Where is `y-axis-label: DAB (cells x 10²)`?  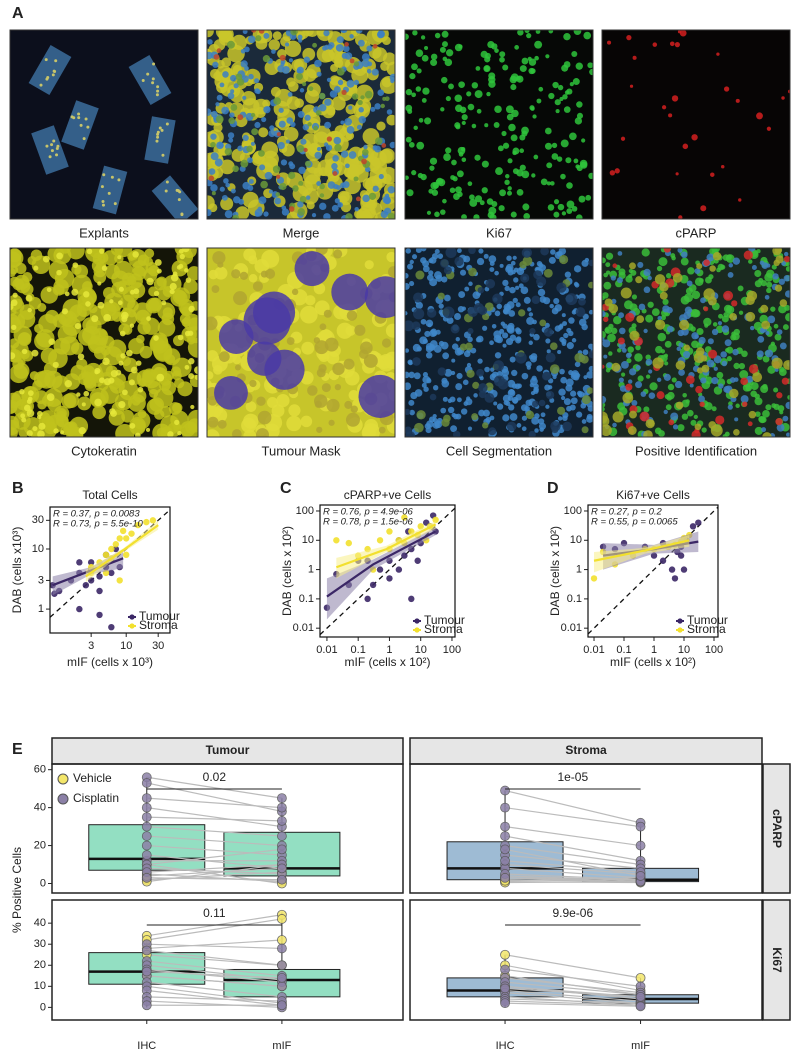 y-axis-label: DAB (cells x 10²) is located at coordinates (287, 571).